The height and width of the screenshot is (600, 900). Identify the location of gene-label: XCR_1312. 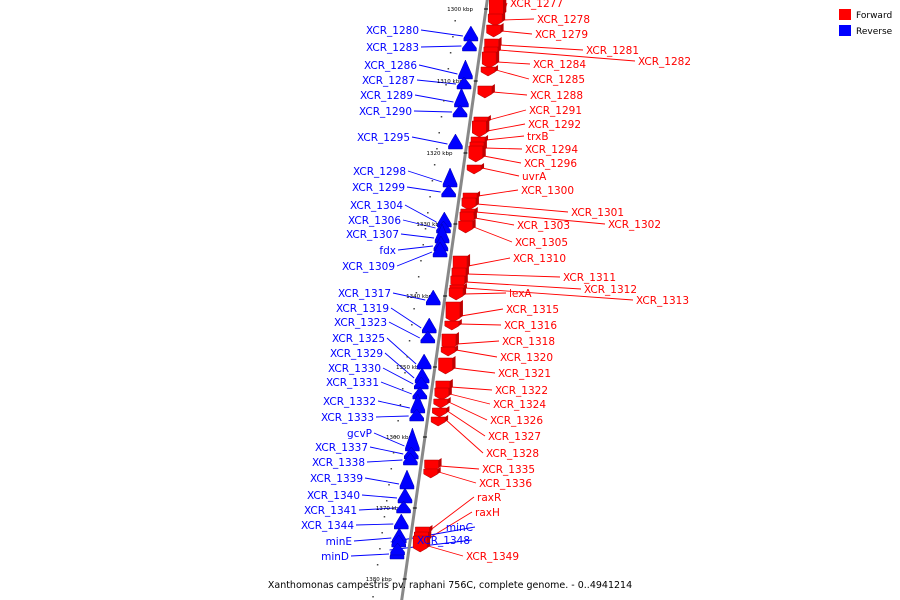
(610, 290).